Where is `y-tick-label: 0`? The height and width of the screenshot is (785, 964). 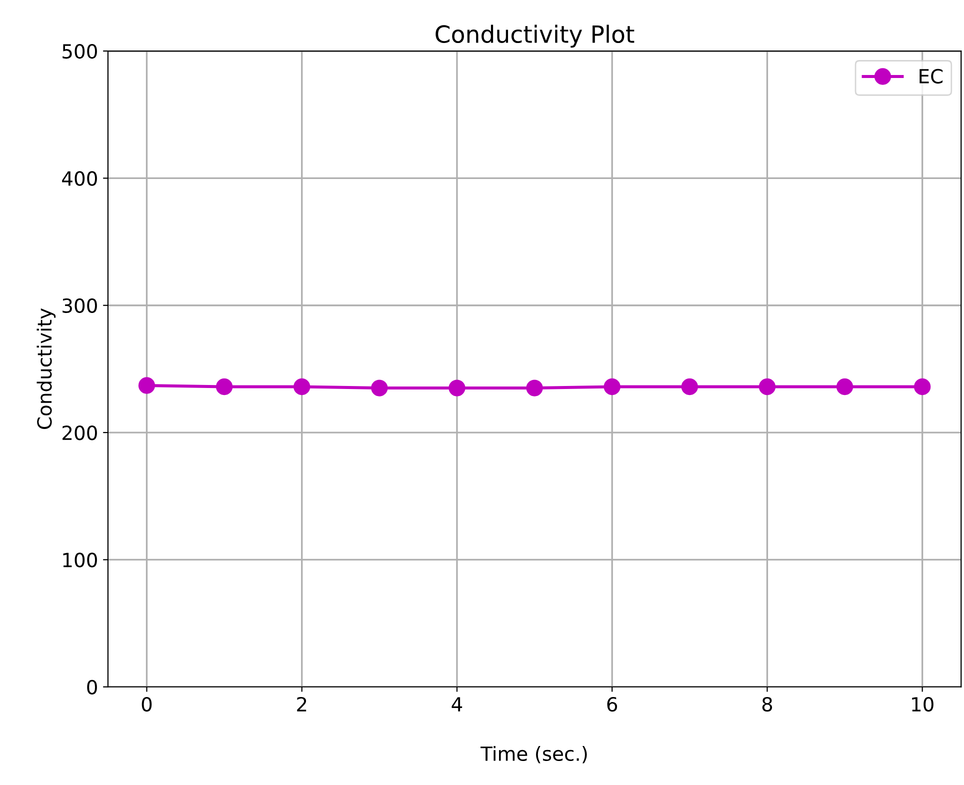
y-tick-label: 0 is located at coordinates (92, 687).